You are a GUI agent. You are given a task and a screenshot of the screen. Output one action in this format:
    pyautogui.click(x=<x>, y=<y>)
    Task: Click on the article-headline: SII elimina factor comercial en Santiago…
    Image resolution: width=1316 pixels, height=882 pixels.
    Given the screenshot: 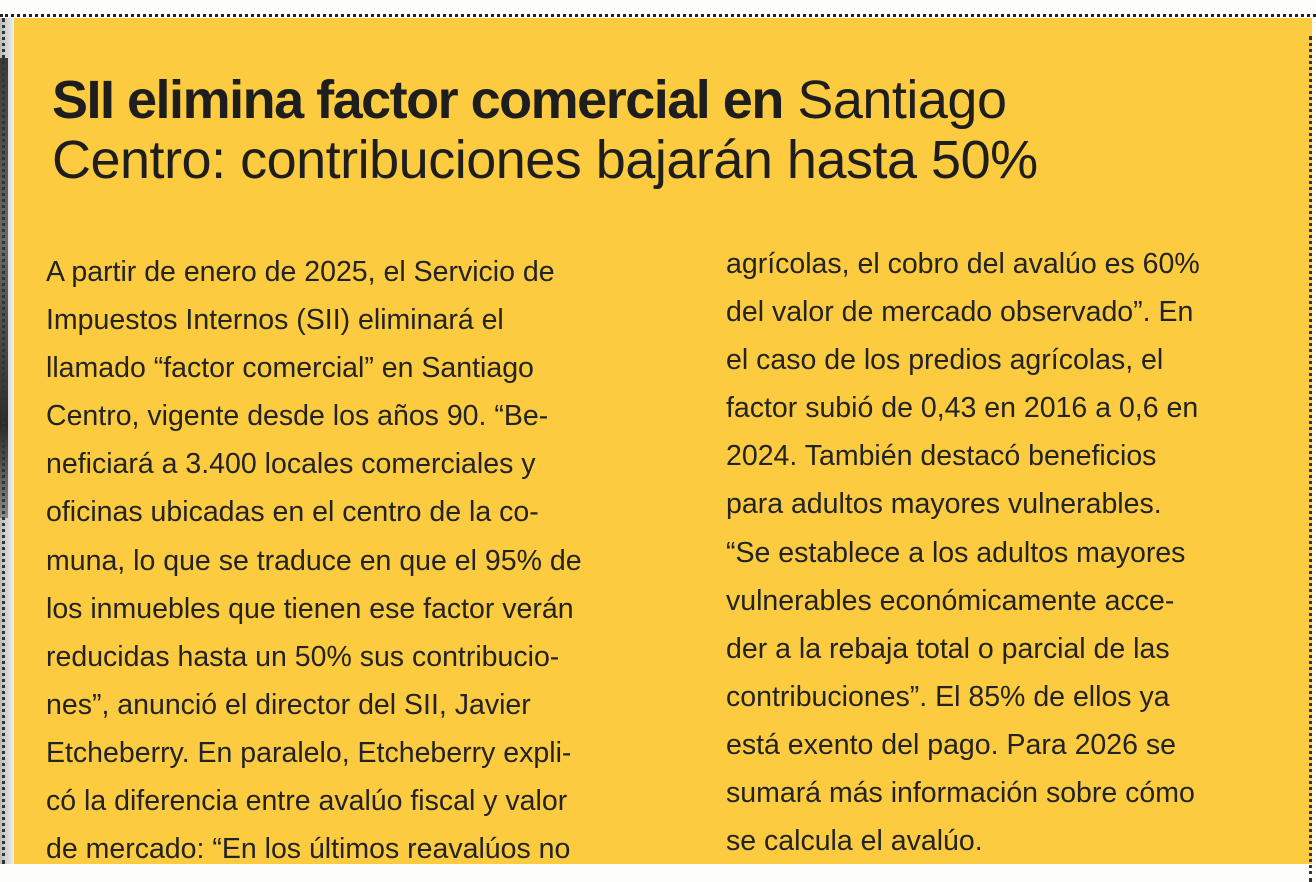 What is the action you would take?
    pyautogui.click(x=672, y=130)
    